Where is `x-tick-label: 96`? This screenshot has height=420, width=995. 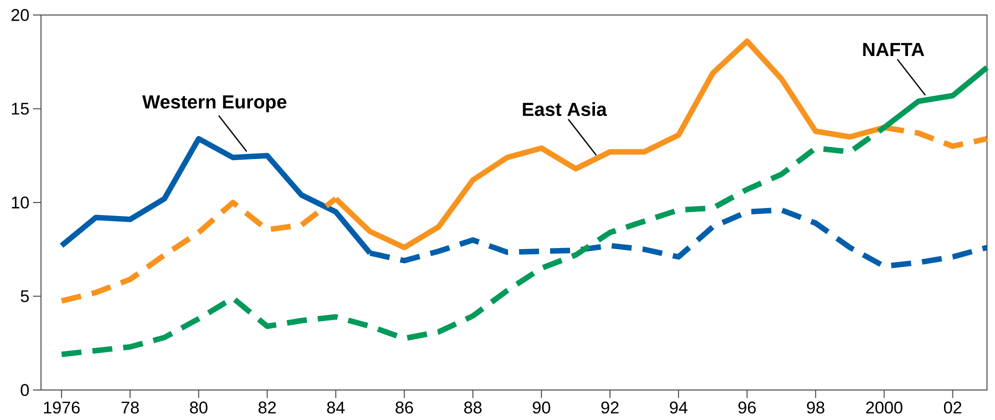 x-tick-label: 96 is located at coordinates (747, 408).